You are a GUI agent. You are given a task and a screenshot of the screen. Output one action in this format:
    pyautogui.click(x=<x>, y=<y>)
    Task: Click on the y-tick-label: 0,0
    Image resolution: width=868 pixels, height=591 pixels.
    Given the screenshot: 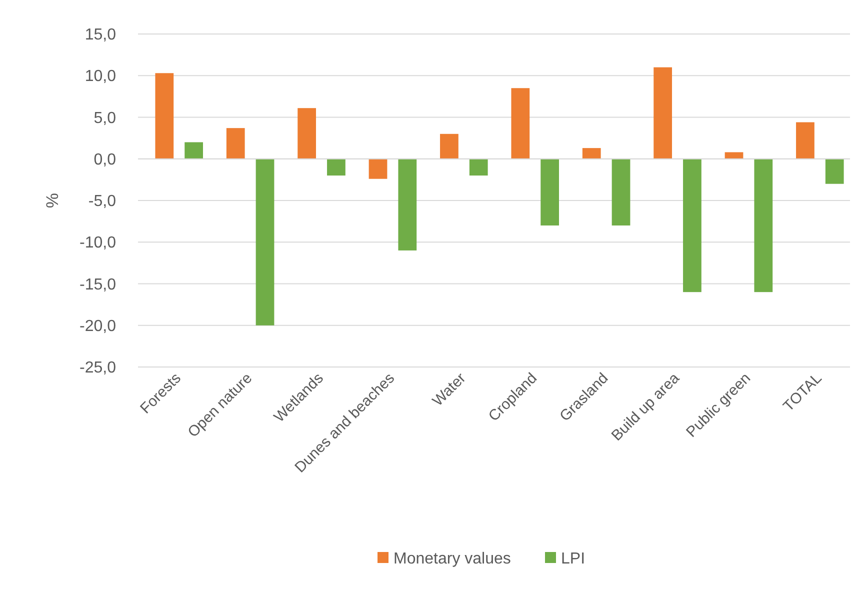 What is the action you would take?
    pyautogui.click(x=105, y=159)
    